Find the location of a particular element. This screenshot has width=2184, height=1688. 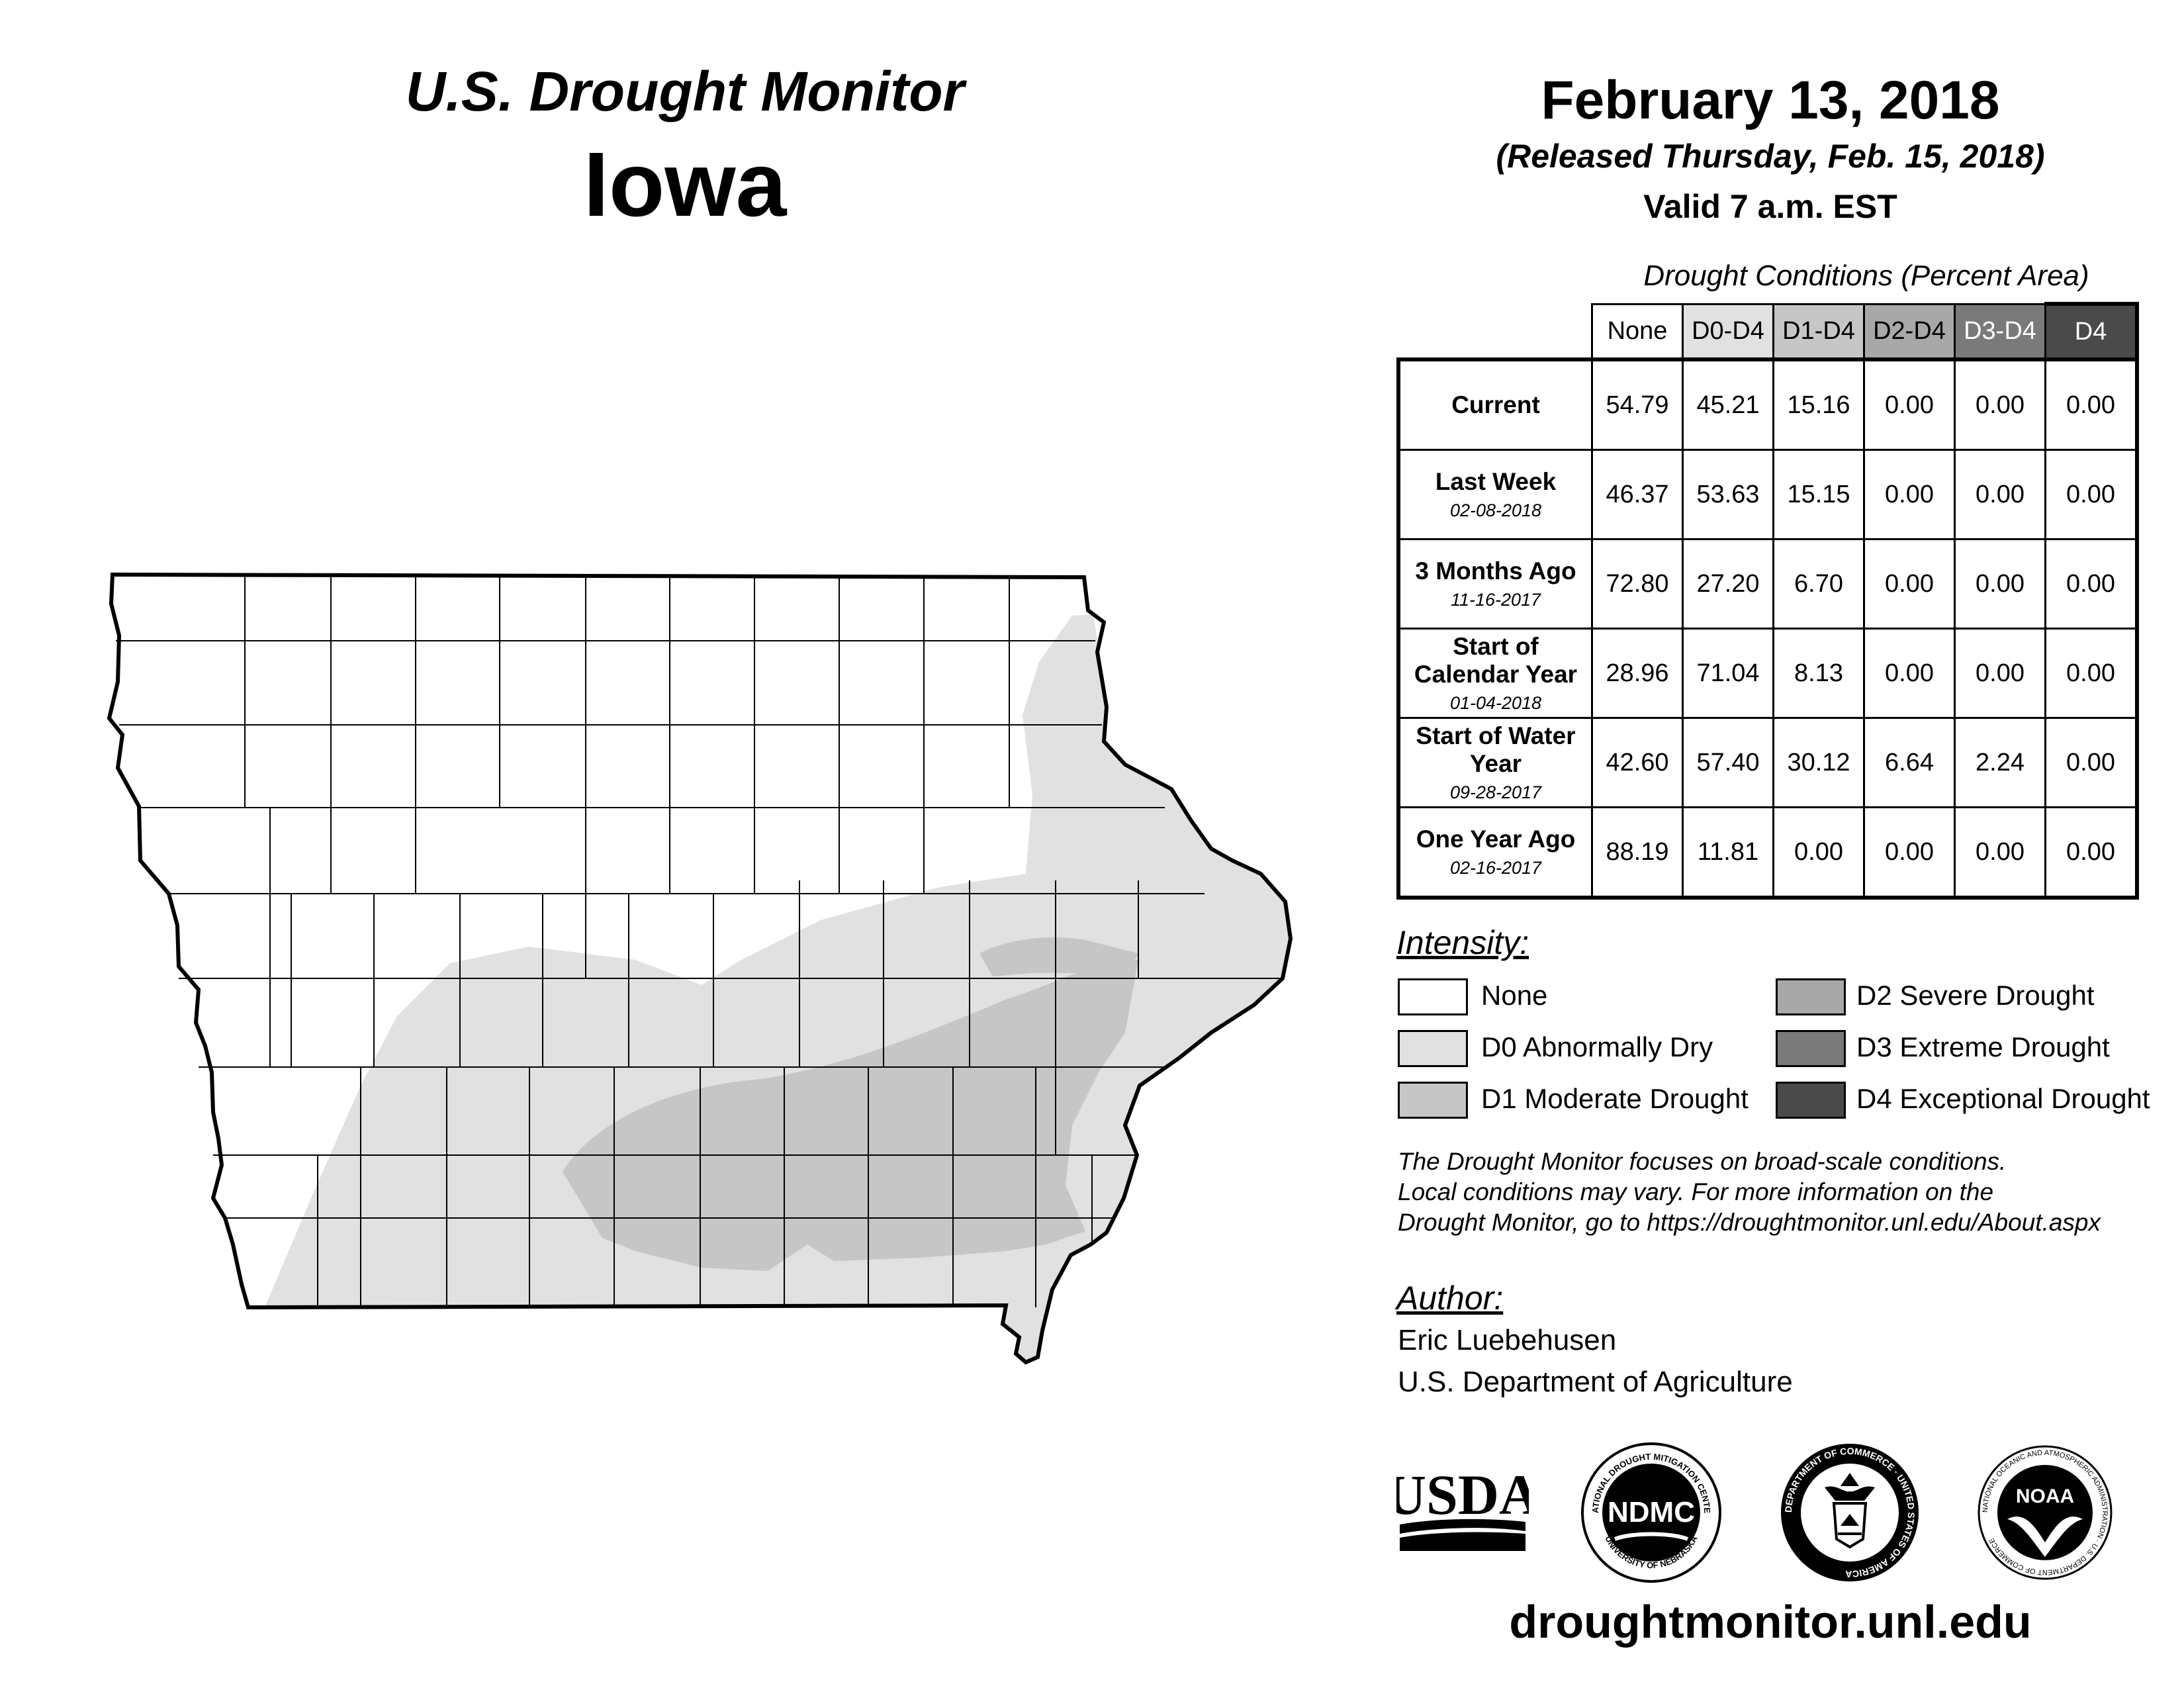

cell-value: 11.81 is located at coordinates (1728, 853).